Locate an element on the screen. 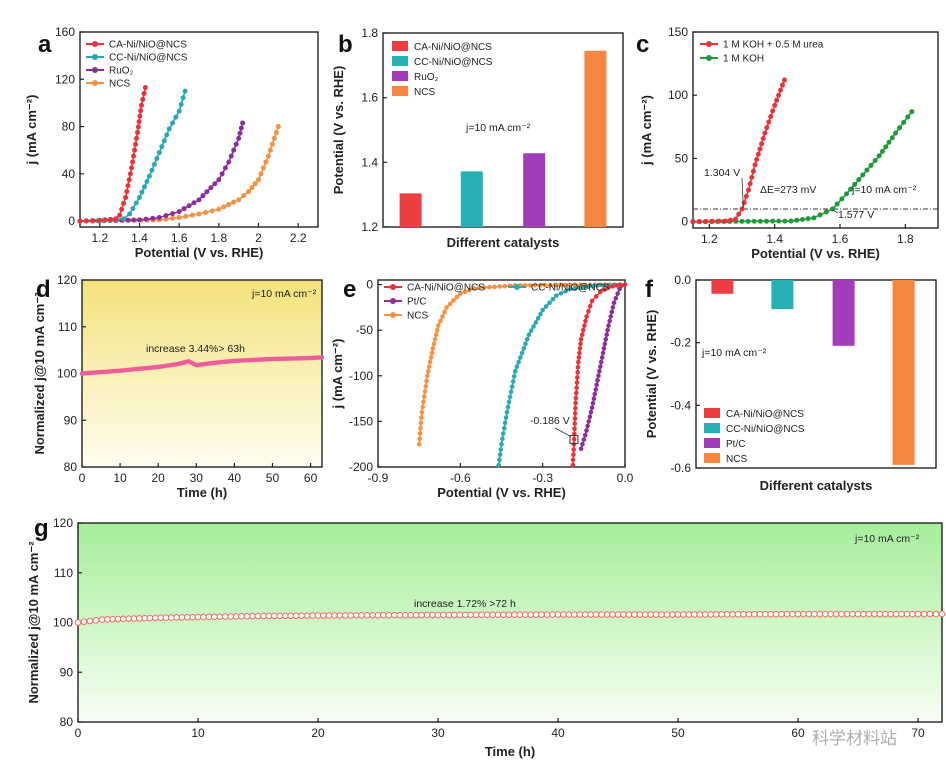 Image resolution: width=946 pixels, height=764 pixels. panel-label-d: d is located at coordinates (43, 289).